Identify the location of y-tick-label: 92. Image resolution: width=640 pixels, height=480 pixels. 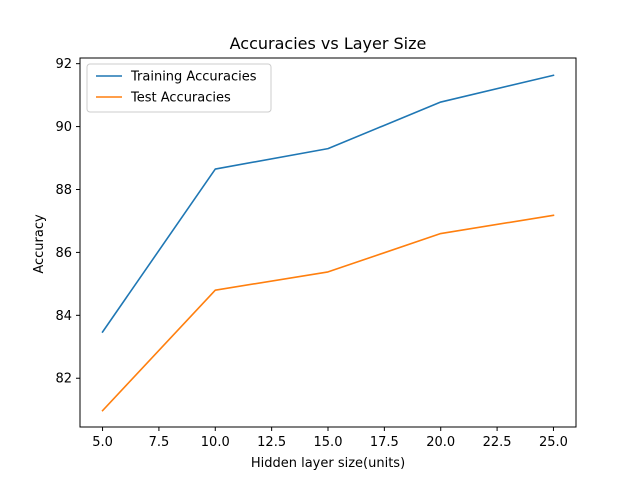
(63, 64).